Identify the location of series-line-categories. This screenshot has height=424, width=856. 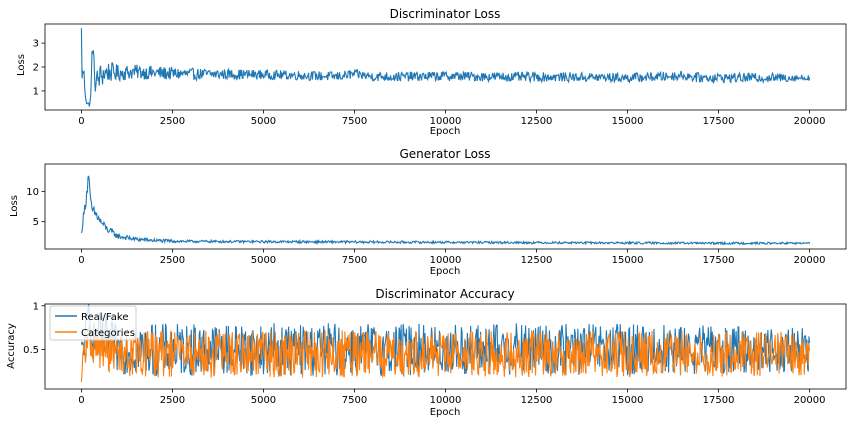
(445, 354).